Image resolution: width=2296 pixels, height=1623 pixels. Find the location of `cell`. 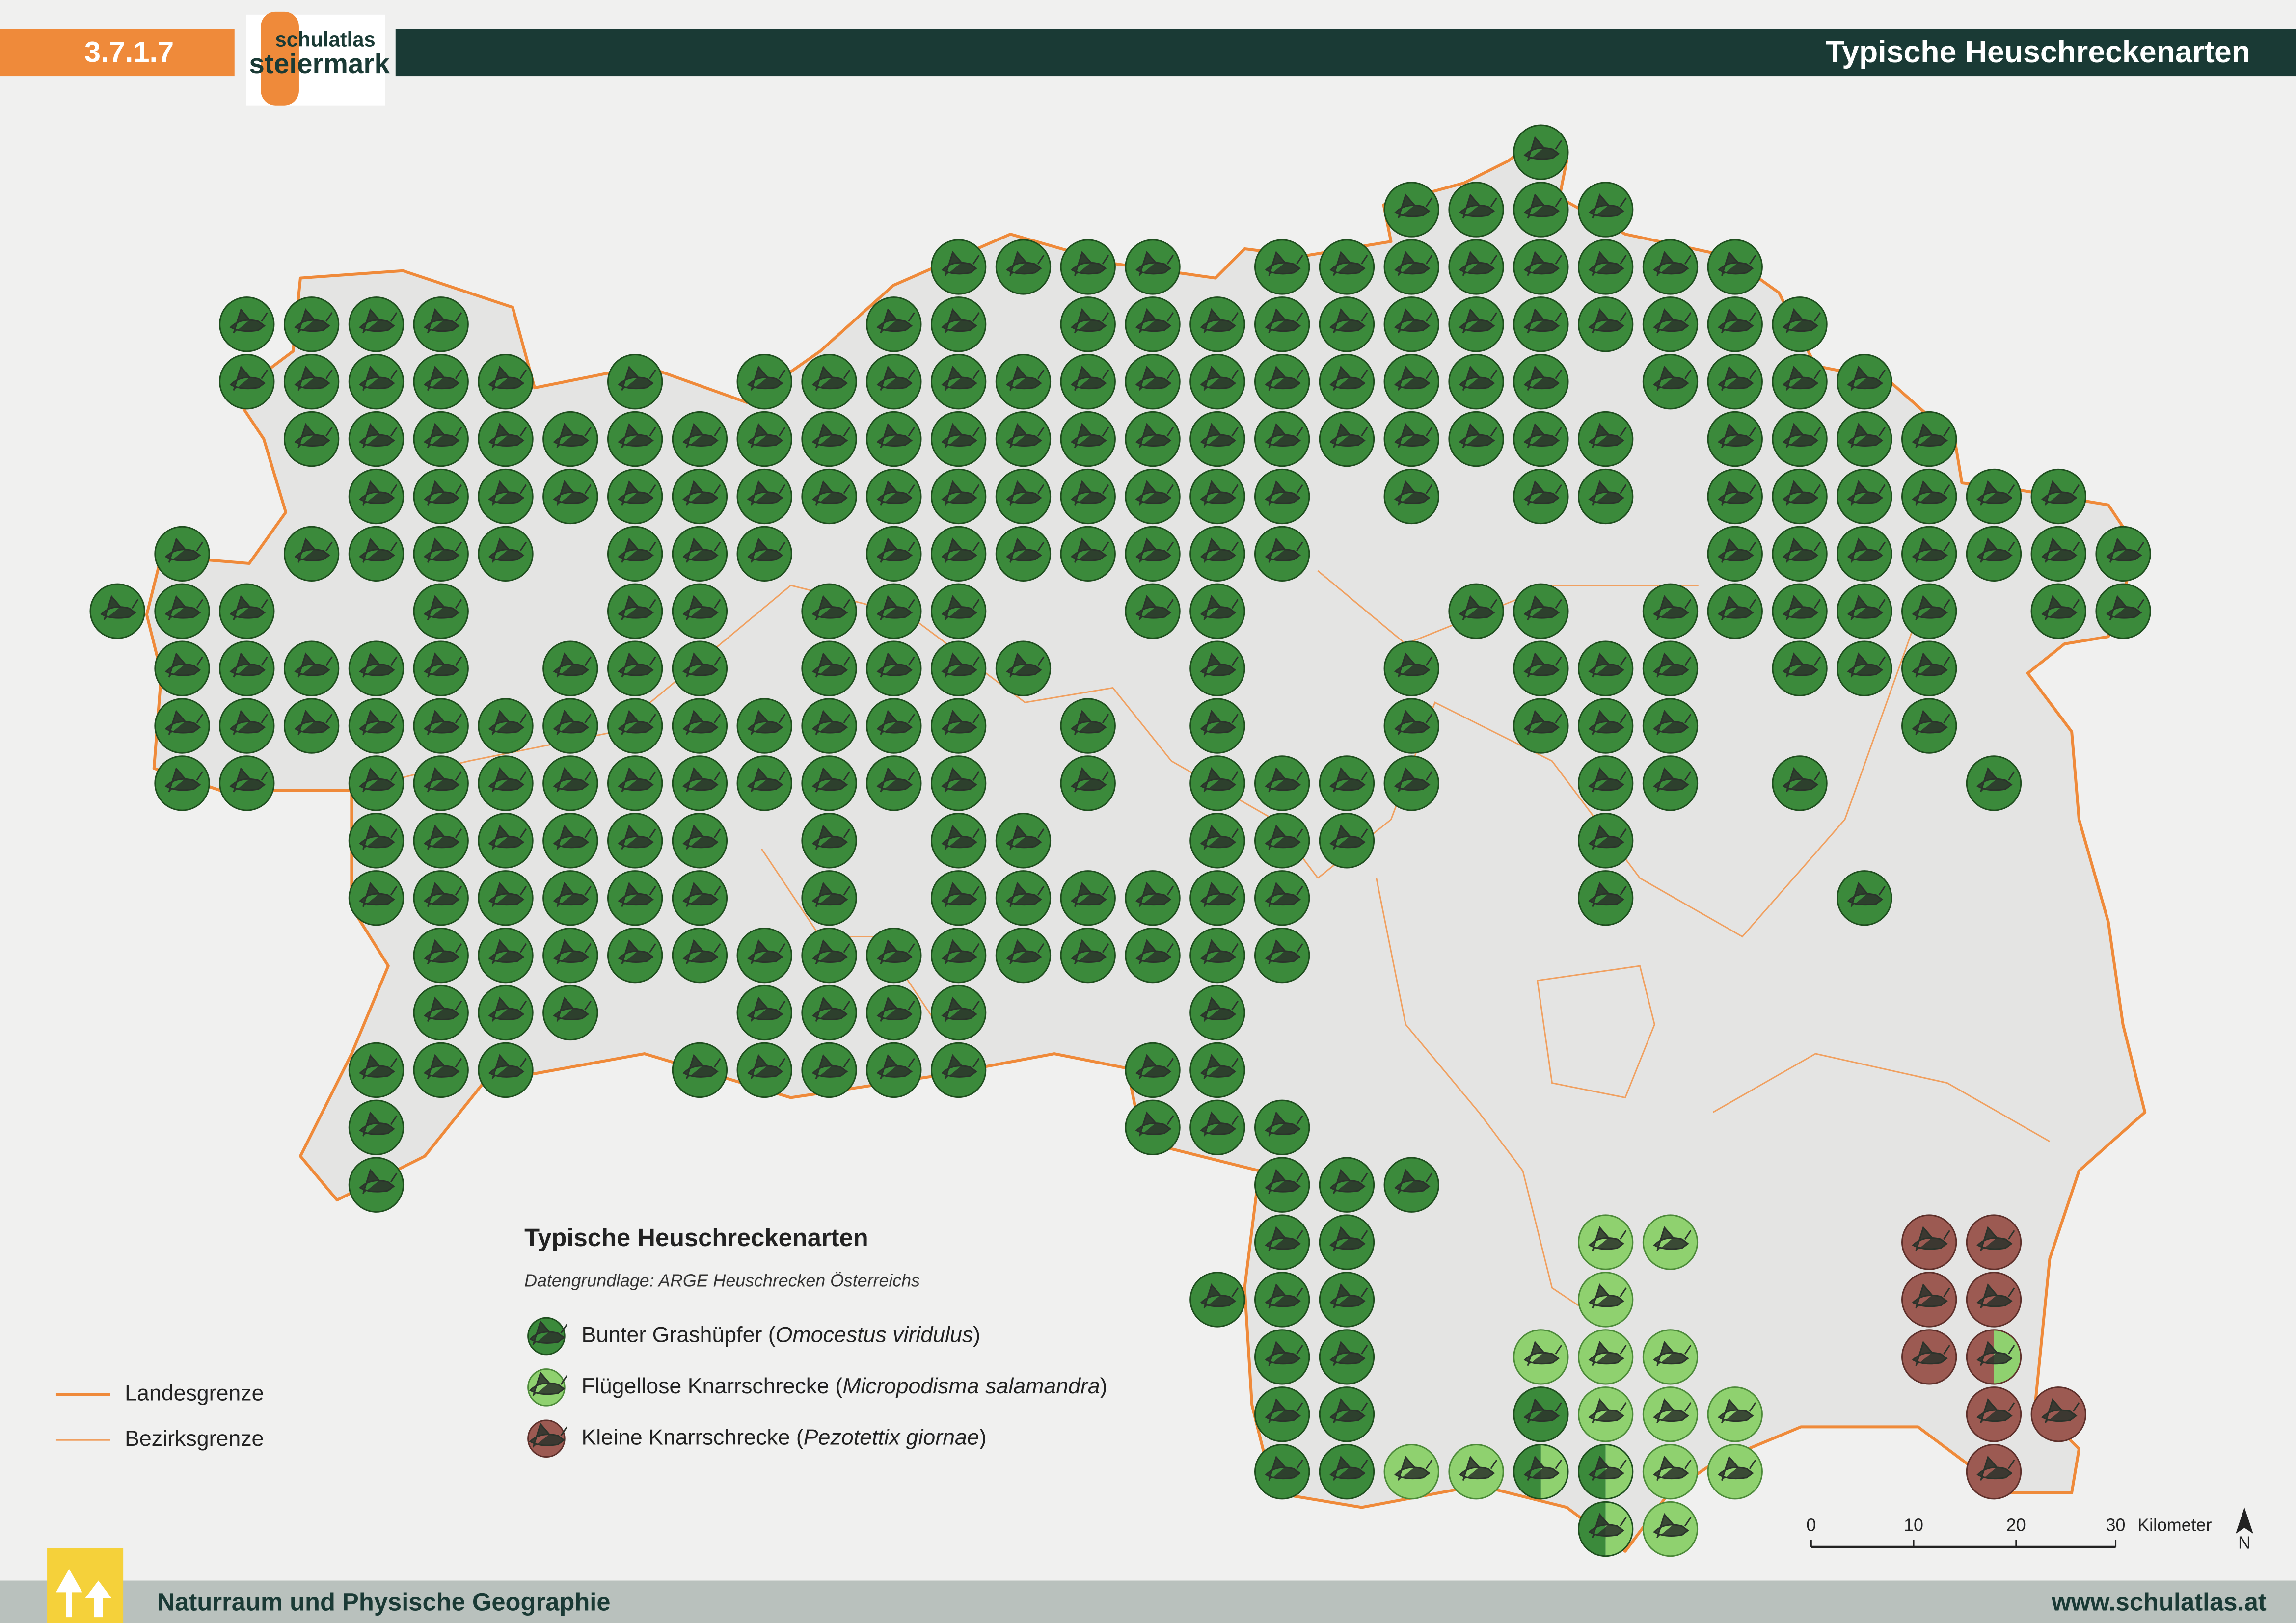

cell is located at coordinates (1994, 1357).